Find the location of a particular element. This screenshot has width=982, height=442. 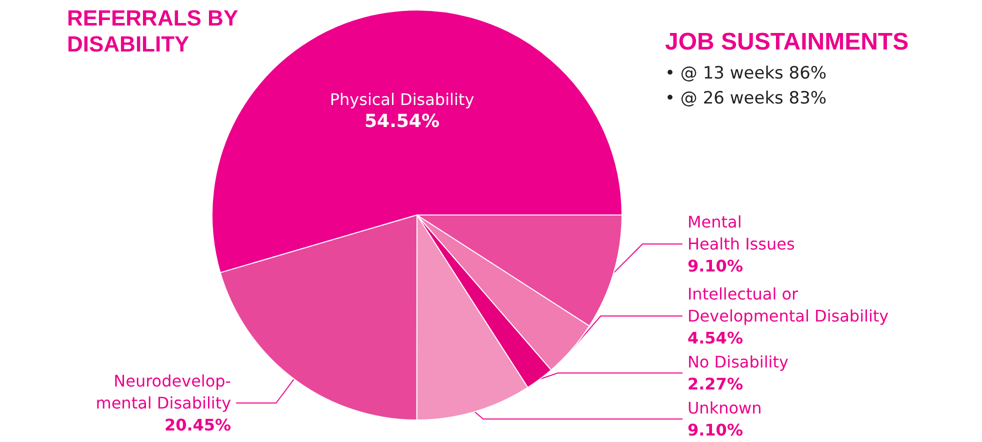

data-label: 54.54% is located at coordinates (402, 121).